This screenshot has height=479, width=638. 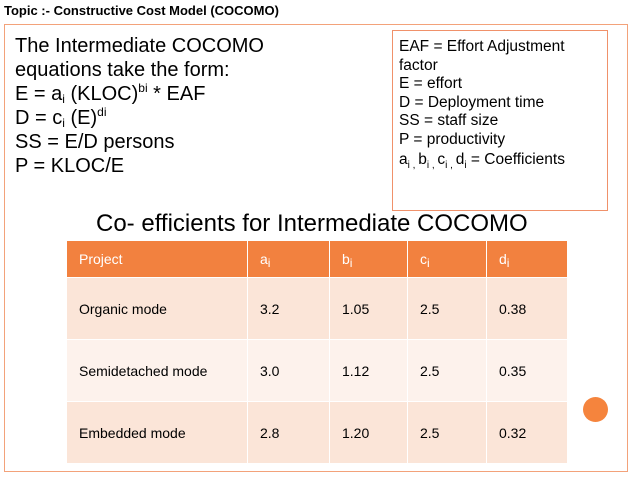 What do you see at coordinates (157, 308) in the screenshot?
I see `cell-project: Organic mode` at bounding box center [157, 308].